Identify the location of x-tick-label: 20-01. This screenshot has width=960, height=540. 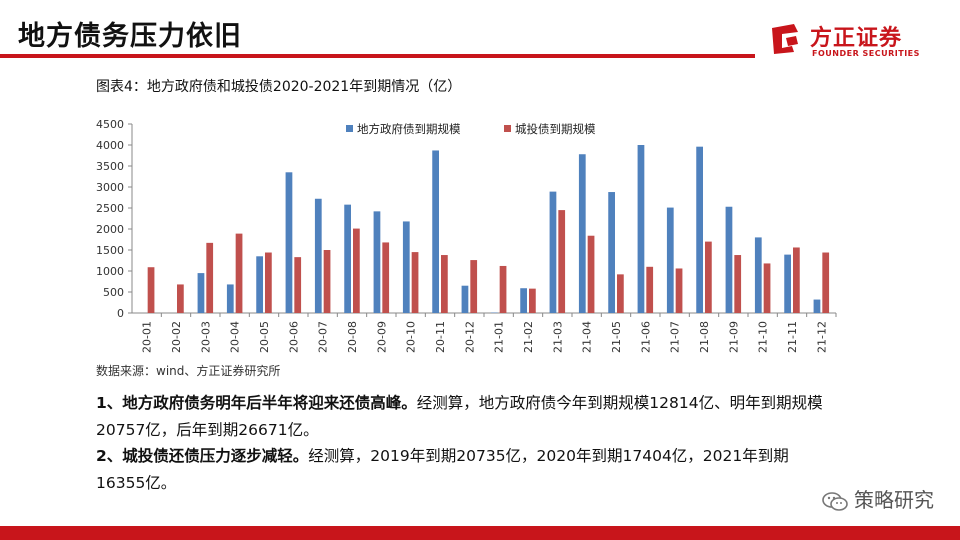
(147, 337).